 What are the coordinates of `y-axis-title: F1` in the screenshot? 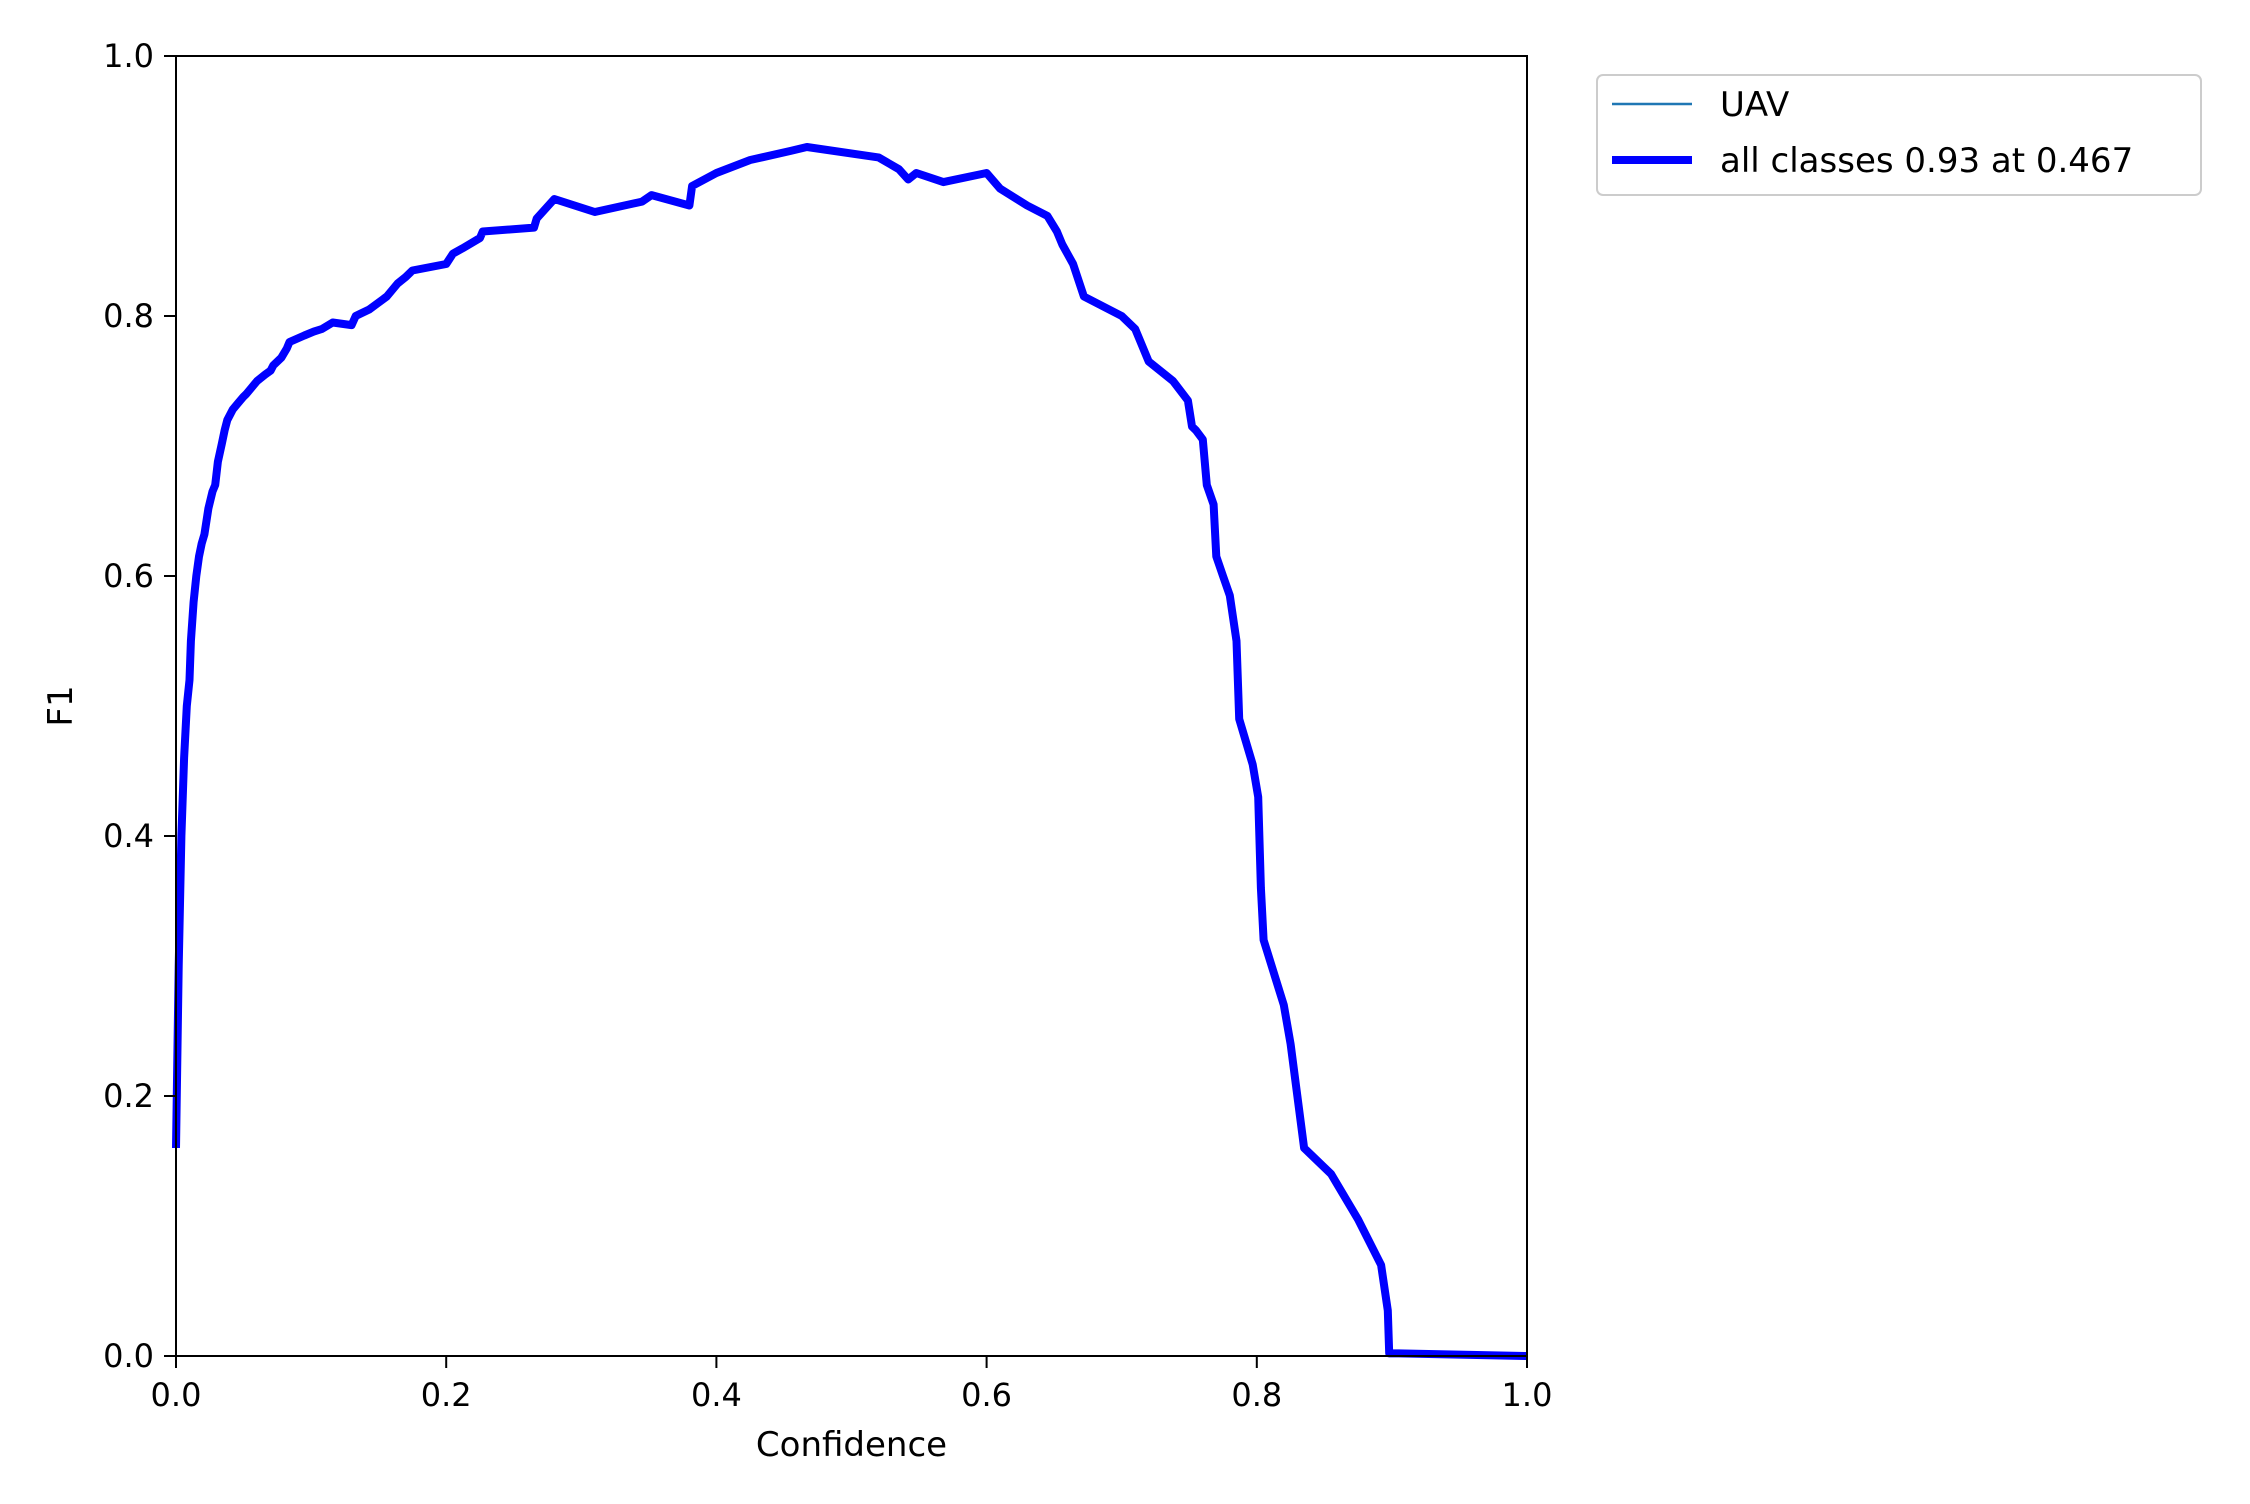 It's located at (61, 705).